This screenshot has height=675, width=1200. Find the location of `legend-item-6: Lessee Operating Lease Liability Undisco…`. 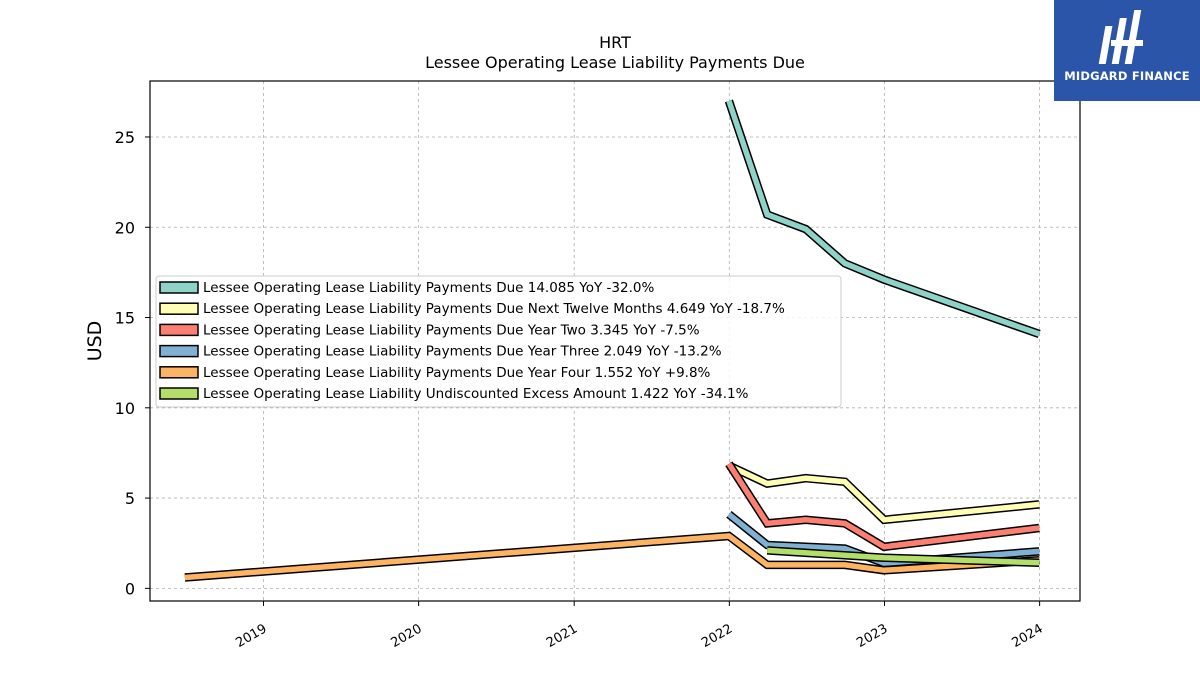

legend-item-6: Lessee Operating Lease Liability Undisco… is located at coordinates (454, 394).